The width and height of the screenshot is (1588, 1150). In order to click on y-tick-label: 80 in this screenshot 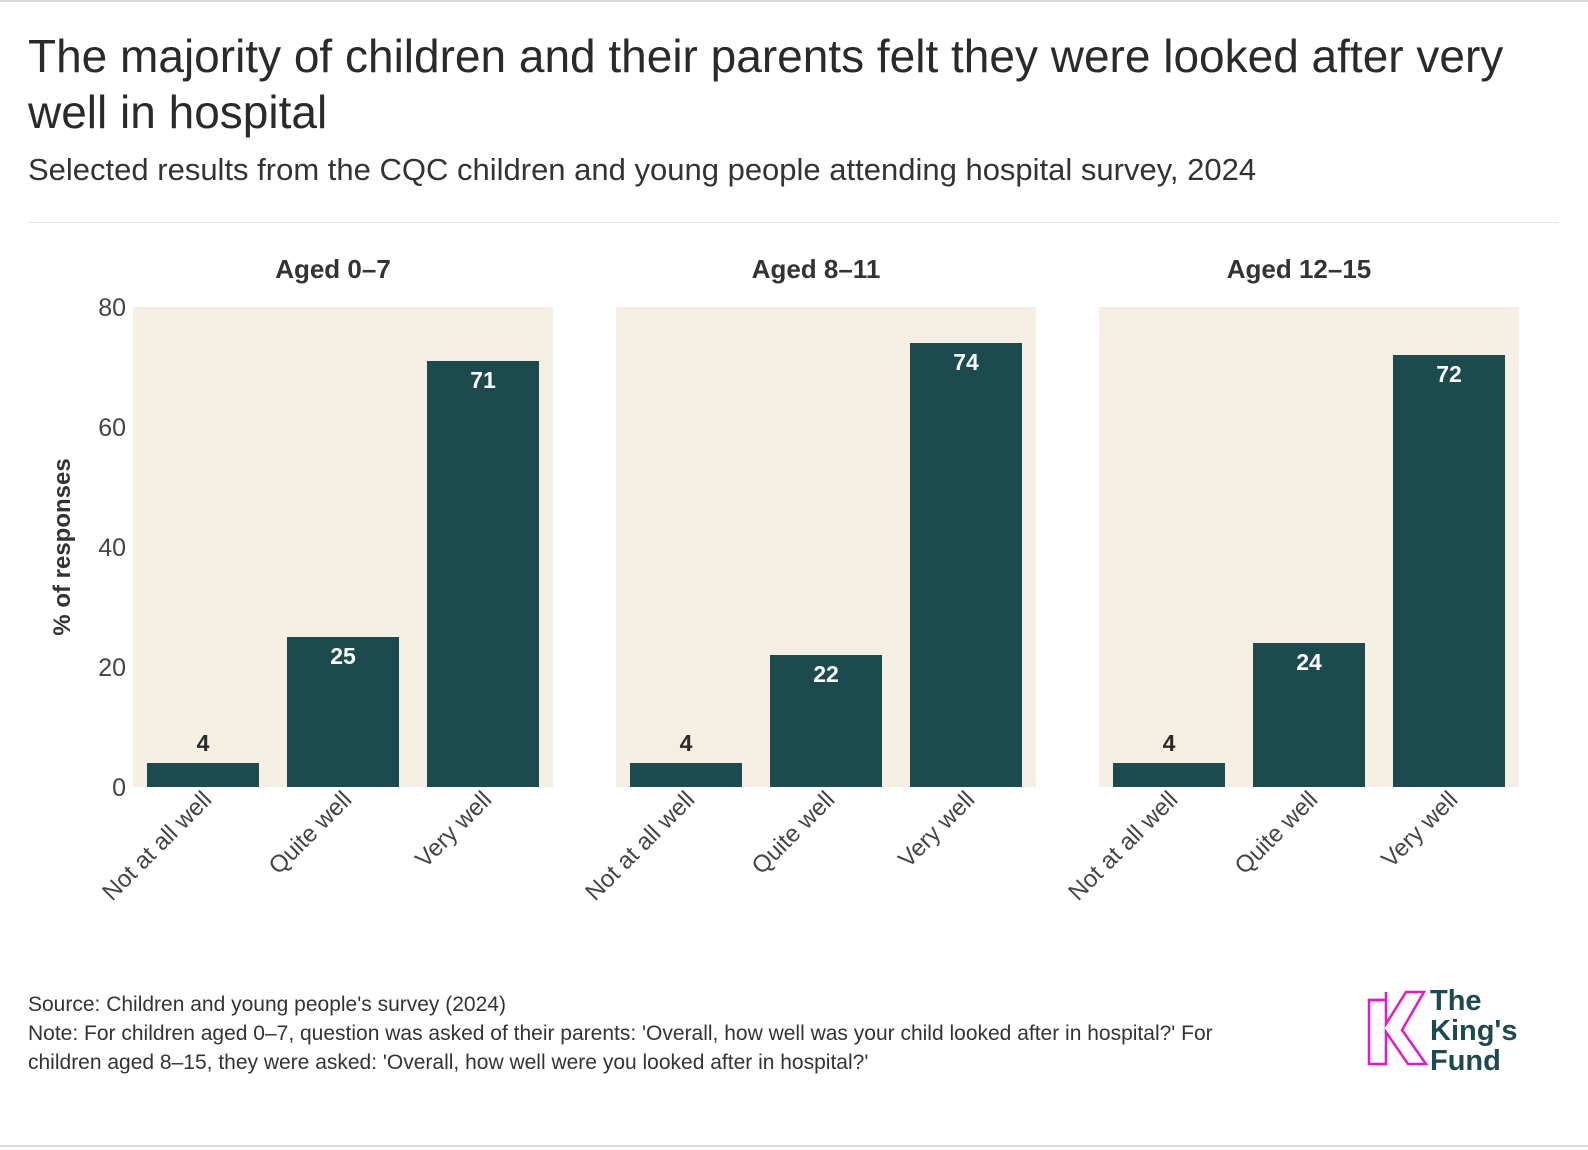, I will do `click(112, 308)`.